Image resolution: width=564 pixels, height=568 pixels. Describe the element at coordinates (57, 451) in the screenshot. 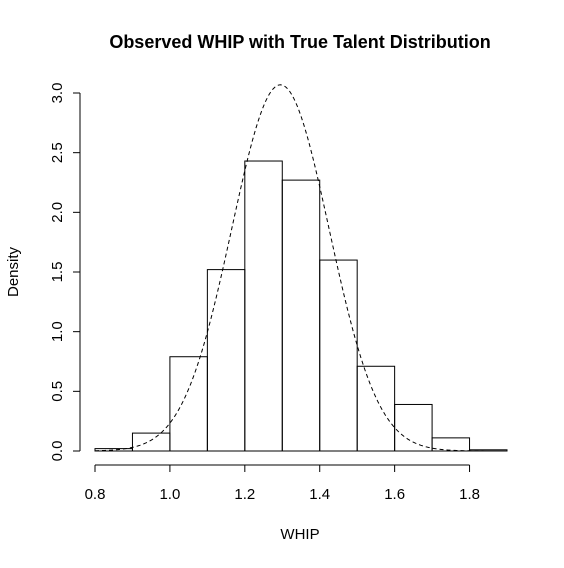

I see `y-tick-label: 0.0` at that location.